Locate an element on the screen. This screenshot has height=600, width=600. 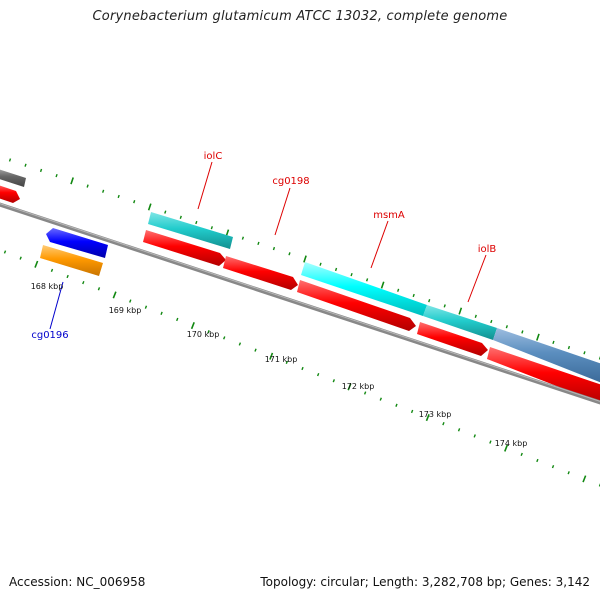
gene-msmA-feature is located at coordinates (364, 289).